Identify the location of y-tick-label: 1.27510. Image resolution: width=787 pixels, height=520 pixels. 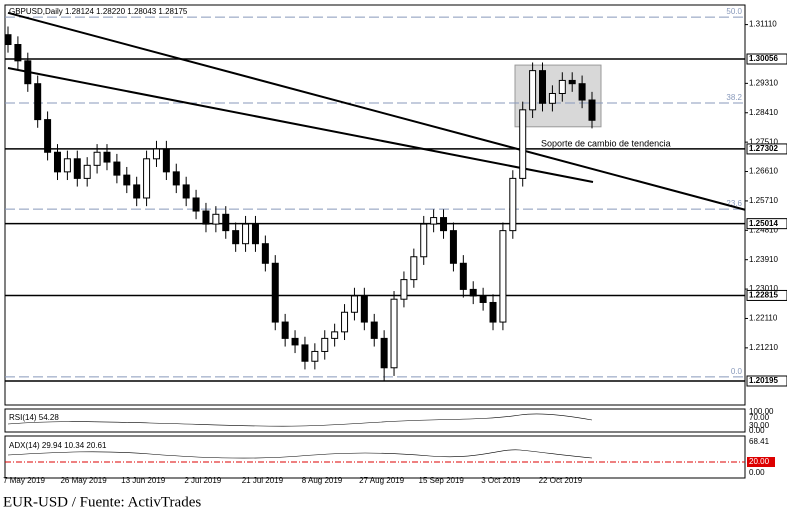
(763, 141).